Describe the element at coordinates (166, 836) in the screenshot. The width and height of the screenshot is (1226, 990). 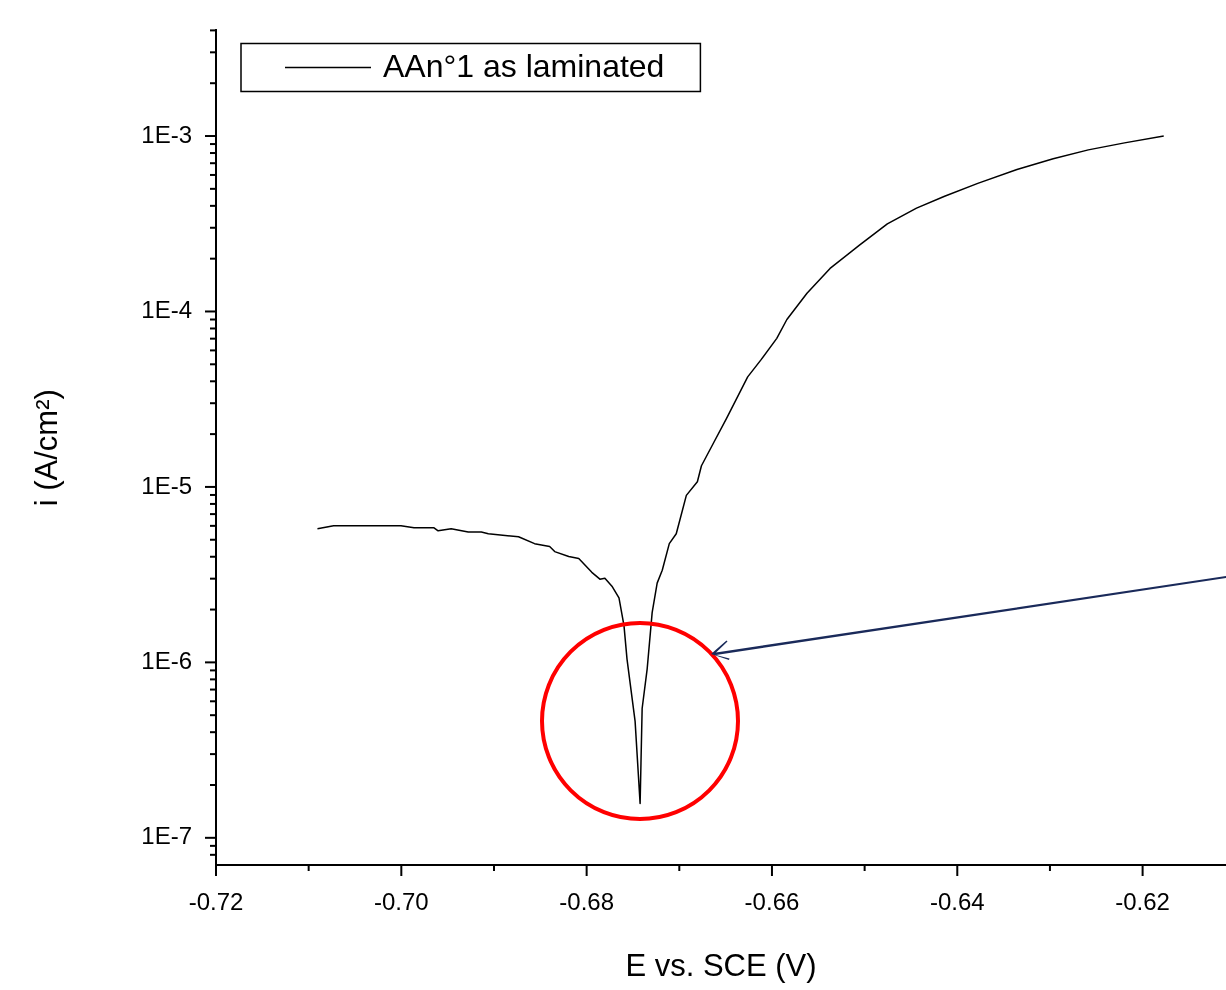
I see `y-tick-label: 1E-7` at that location.